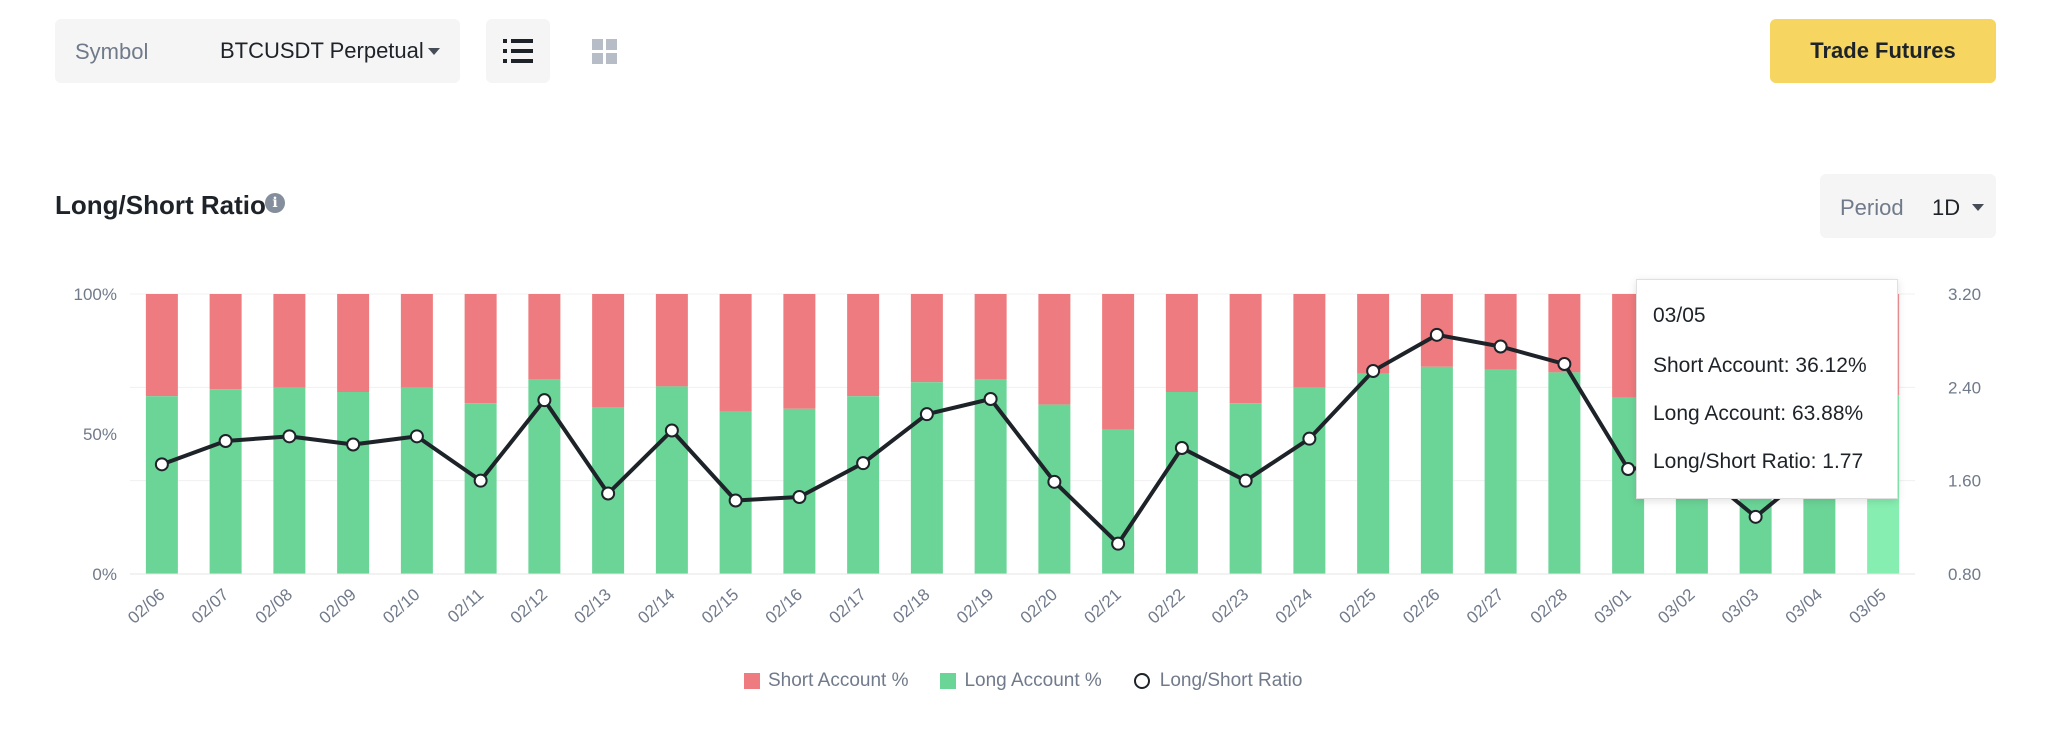 The image size is (2060, 746). I want to click on symbol-value: BTCUSDT Perpetual, so click(322, 50).